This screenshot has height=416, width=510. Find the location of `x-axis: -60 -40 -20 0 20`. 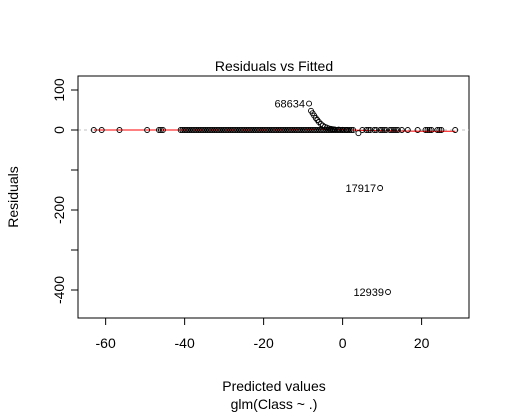

x-axis: -60 -40 -20 0 20 is located at coordinates (263, 334).